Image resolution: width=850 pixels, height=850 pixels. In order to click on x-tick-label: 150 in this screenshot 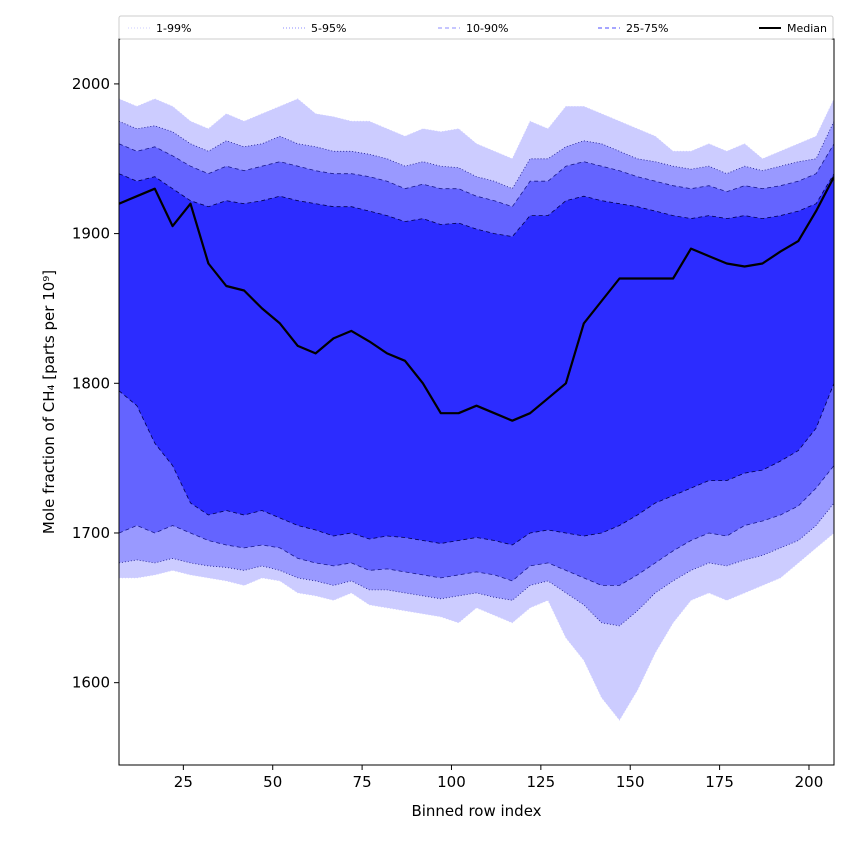, I will do `click(630, 782)`.